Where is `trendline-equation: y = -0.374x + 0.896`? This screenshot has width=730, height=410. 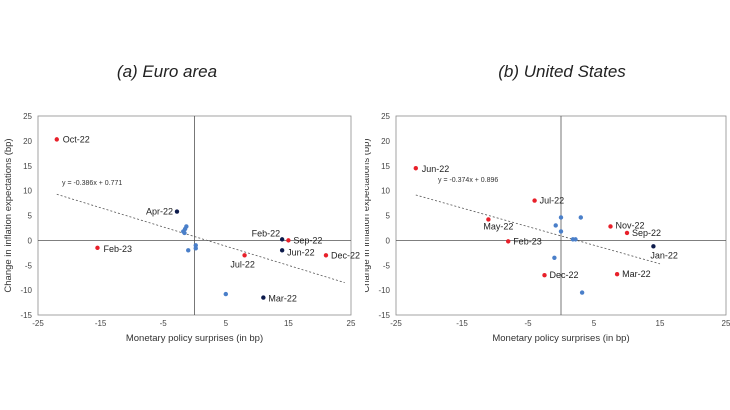
trendline-equation: y = -0.374x + 0.896 is located at coordinates (468, 180).